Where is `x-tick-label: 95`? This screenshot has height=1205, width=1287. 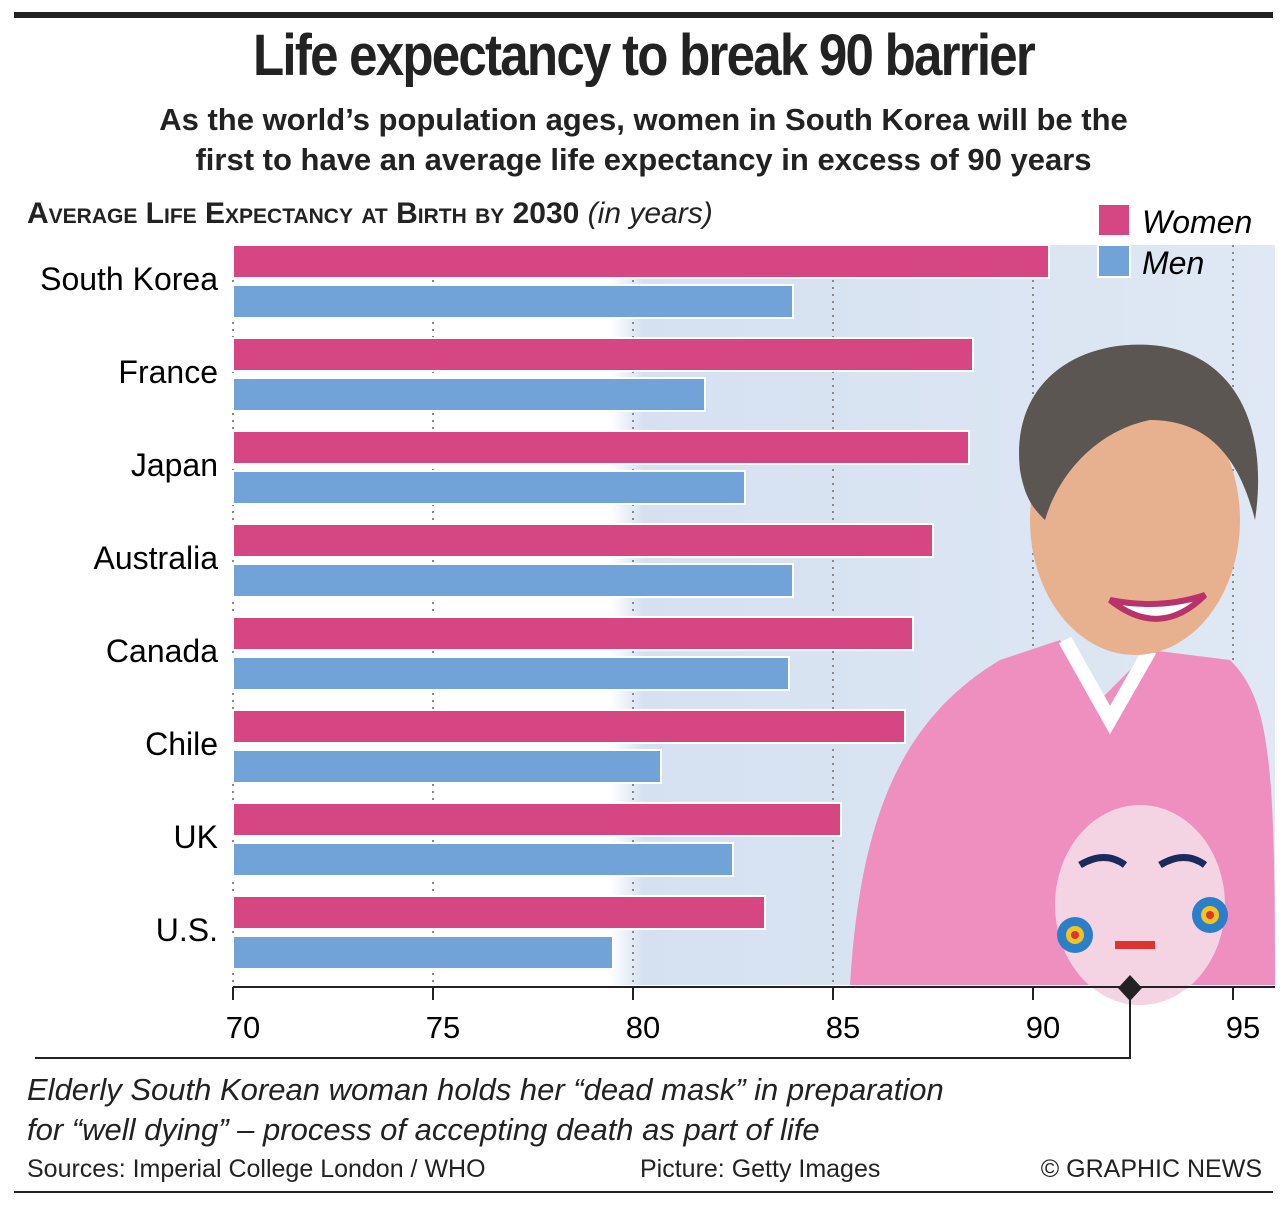 x-tick-label: 95 is located at coordinates (1243, 1027).